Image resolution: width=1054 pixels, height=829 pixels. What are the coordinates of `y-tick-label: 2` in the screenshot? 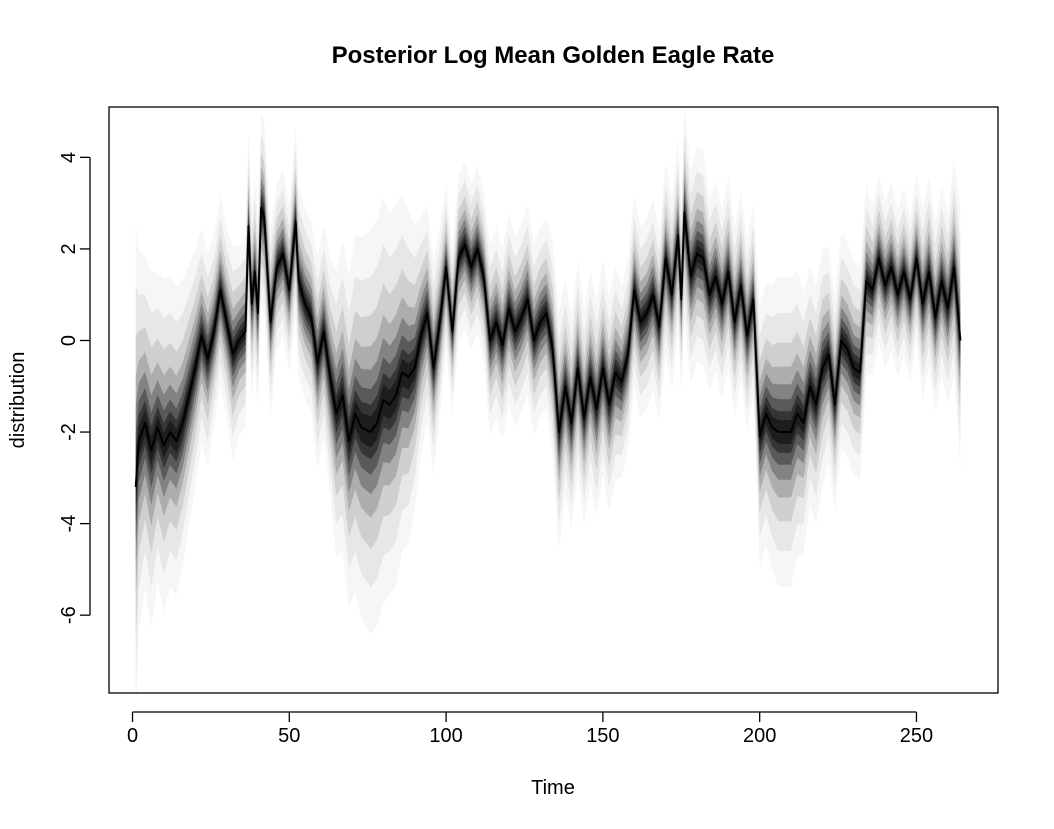 It's located at (69, 248).